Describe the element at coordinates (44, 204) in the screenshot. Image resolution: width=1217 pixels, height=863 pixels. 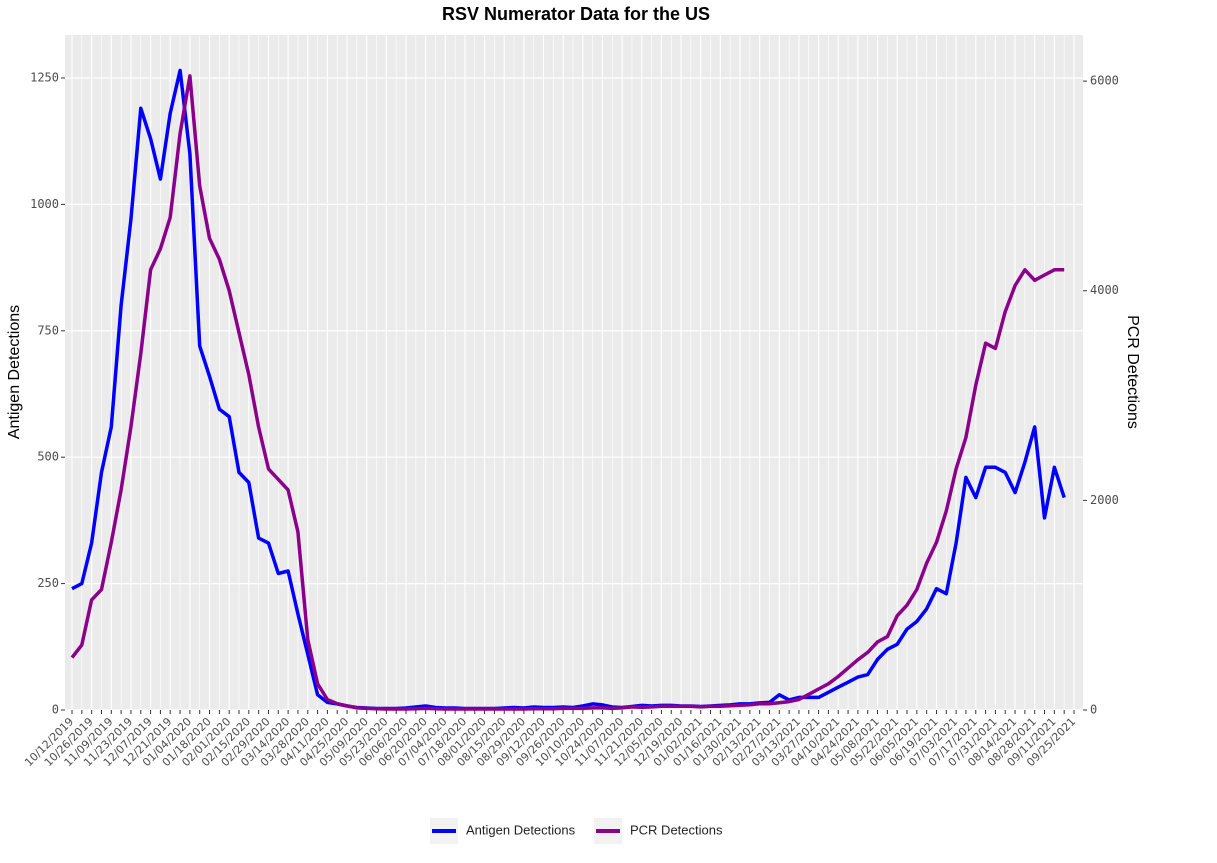
I see `y-tick-label: 1000` at that location.